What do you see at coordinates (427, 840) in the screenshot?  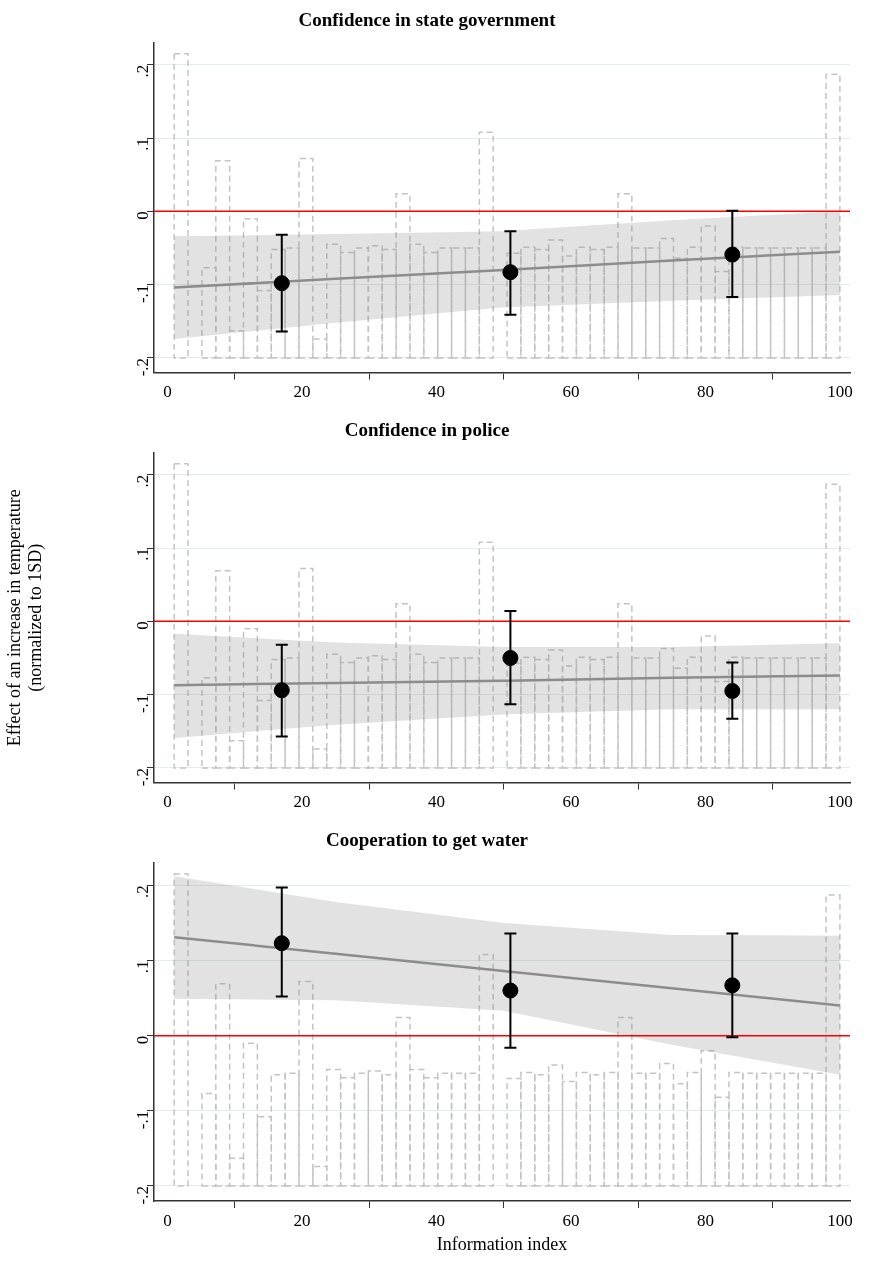 I see `chart-title: Cooperation to get water` at bounding box center [427, 840].